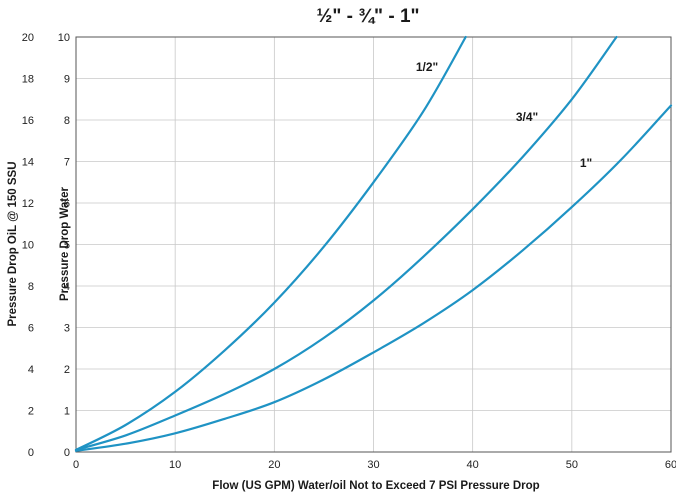  What do you see at coordinates (76, 465) in the screenshot?
I see `x-tick-label: 0` at bounding box center [76, 465].